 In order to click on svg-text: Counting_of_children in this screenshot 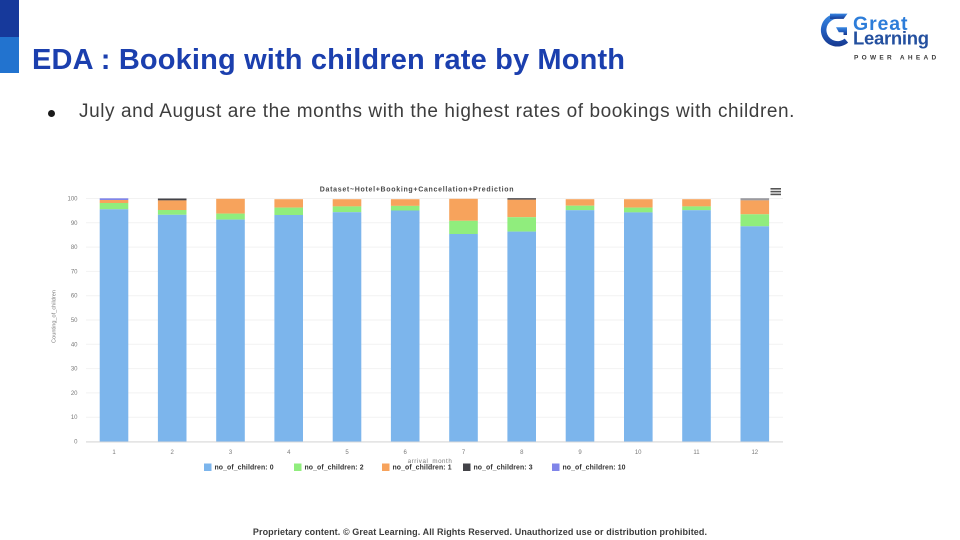, I will do `click(54, 316)`.